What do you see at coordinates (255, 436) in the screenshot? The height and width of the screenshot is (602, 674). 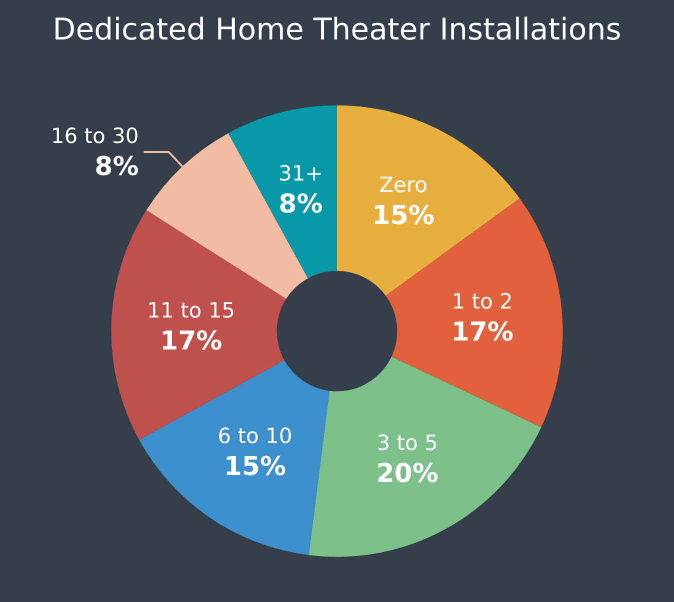 I see `slice-label: 6 to 10` at bounding box center [255, 436].